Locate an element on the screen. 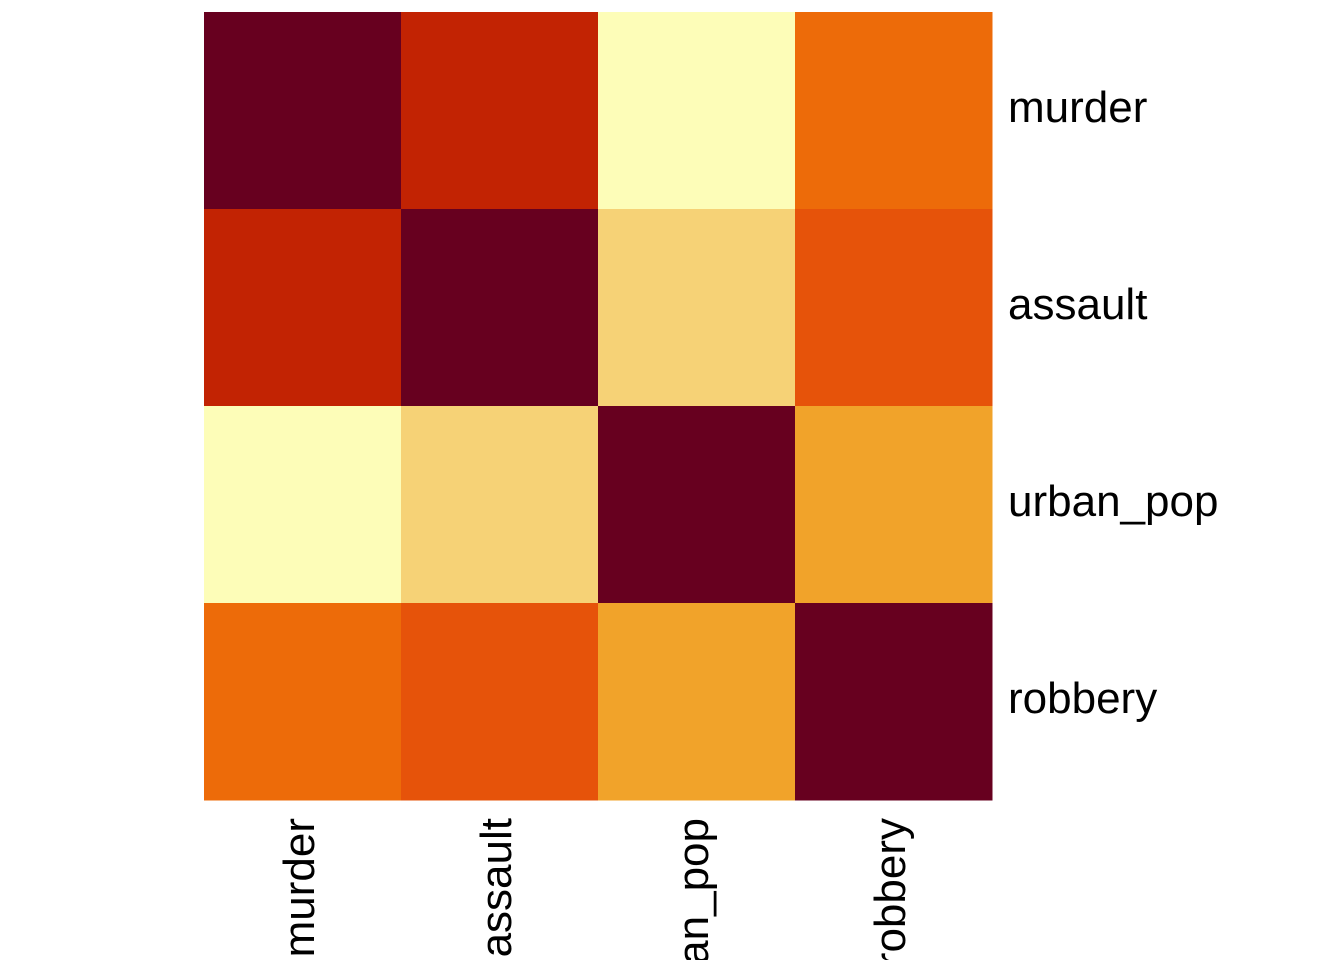  row-label: robbery is located at coordinates (1082, 698).